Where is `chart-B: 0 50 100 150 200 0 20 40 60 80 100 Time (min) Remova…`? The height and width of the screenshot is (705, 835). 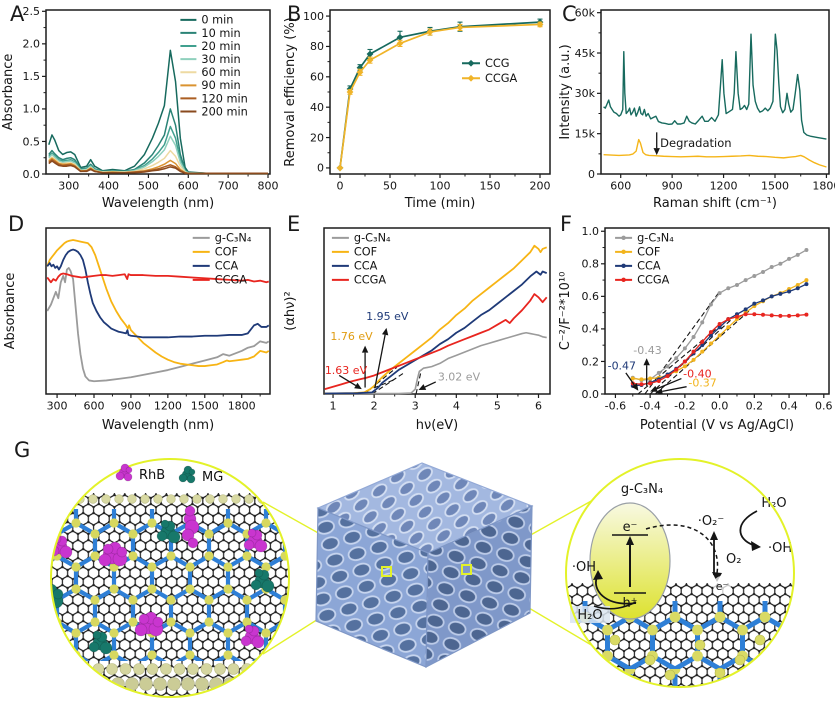
chart-B: 0 50 100 150 200 0 20 40 60 80 100 Time (min) Remova… is located at coordinates (417, 110).